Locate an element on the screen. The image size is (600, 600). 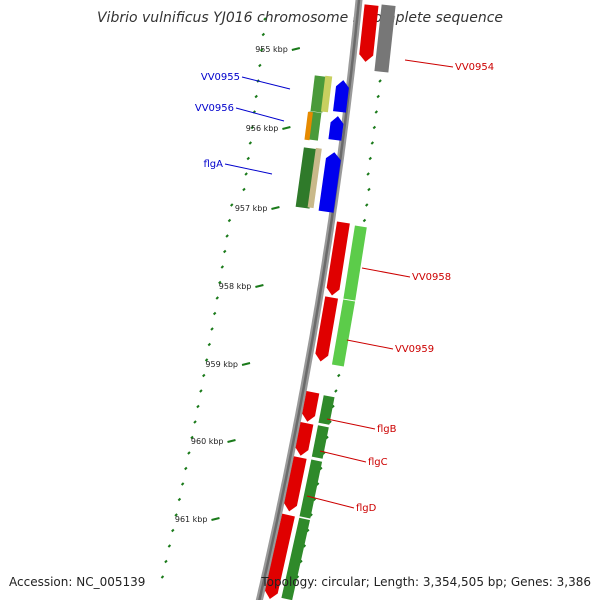
gc-skew-vv0955 is located at coordinates (326, 94).